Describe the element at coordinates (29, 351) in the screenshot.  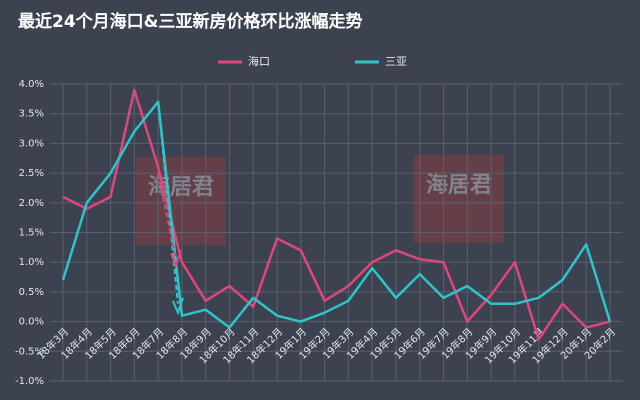
I see `y-tick-label: -0.5%` at that location.